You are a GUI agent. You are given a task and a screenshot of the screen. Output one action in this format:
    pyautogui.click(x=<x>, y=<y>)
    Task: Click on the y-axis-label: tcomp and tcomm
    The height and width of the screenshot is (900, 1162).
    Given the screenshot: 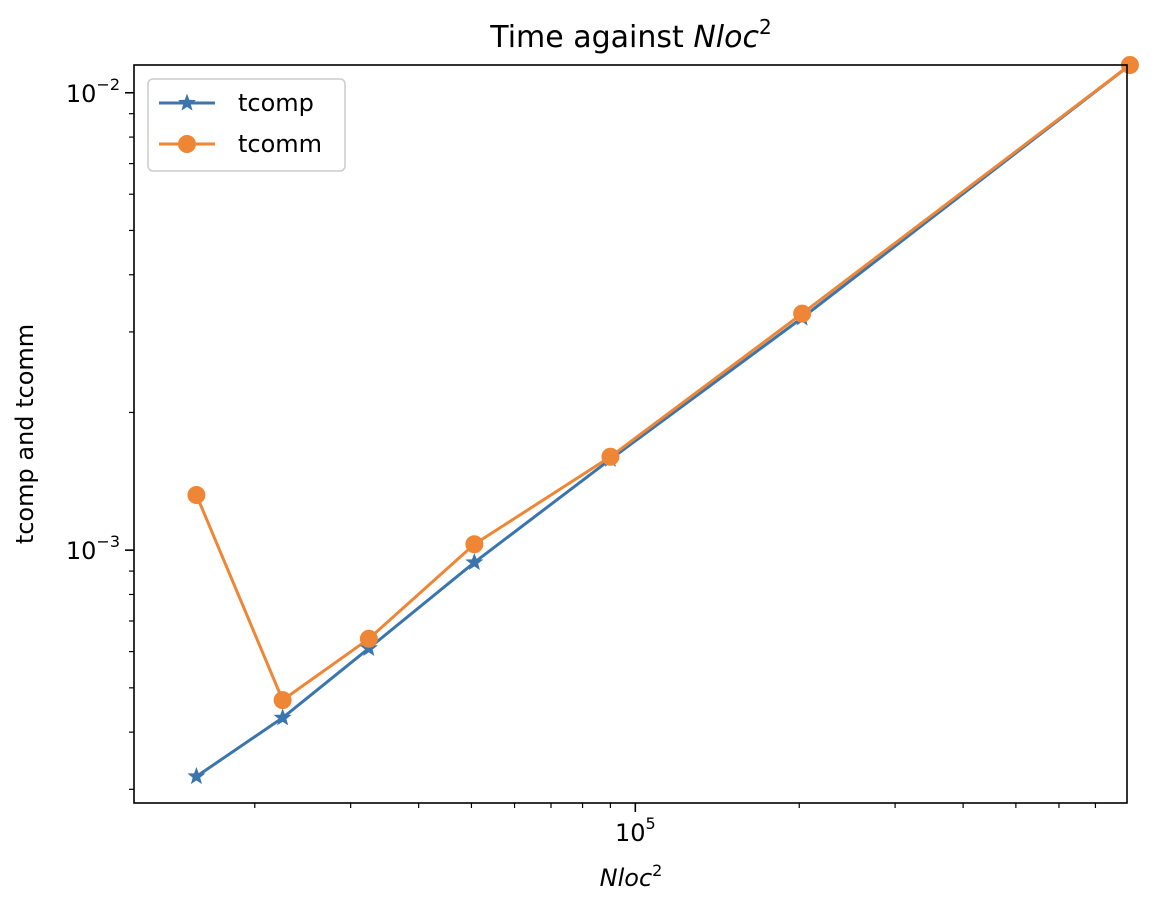 What is the action you would take?
    pyautogui.click(x=25, y=434)
    